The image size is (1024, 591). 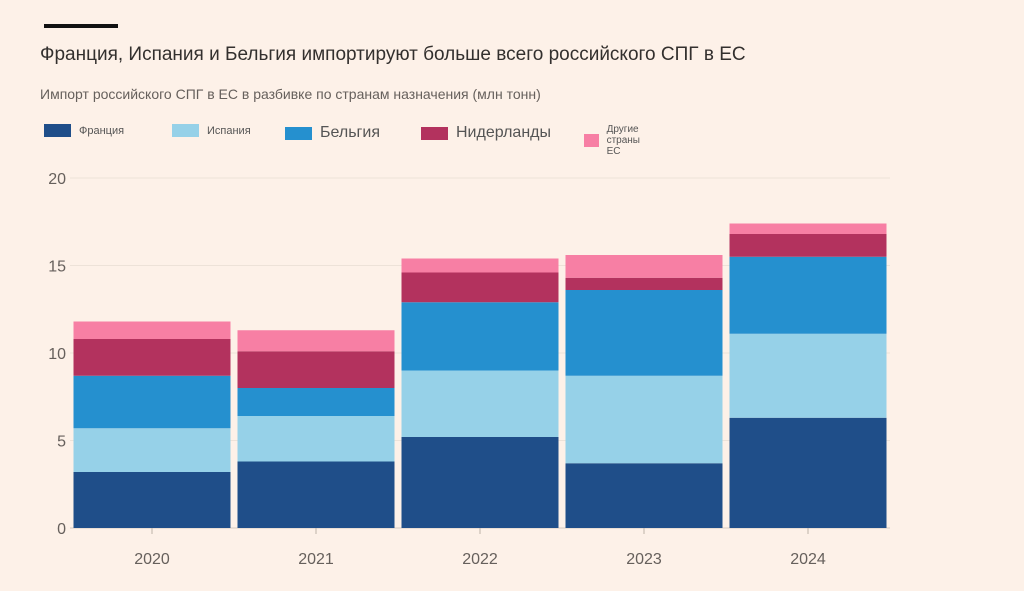 I want to click on y-tick-label: 10, so click(x=57, y=354).